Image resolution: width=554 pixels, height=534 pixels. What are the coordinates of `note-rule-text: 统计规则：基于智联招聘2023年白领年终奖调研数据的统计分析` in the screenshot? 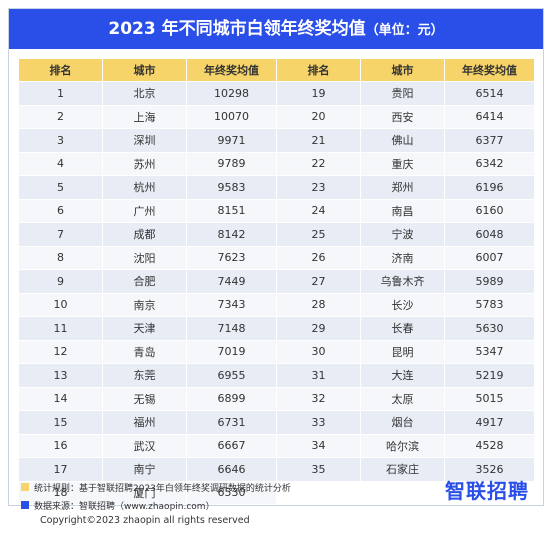 It's located at (162, 488).